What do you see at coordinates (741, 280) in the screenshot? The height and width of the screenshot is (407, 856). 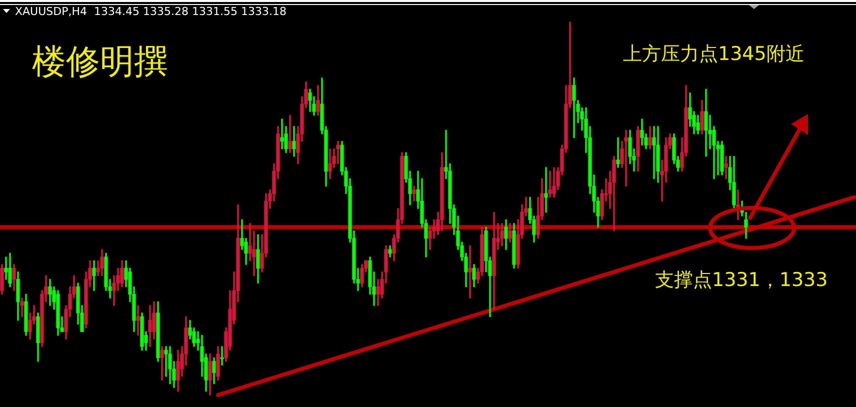 I see `annotation: 支撑点1331，1333` at bounding box center [741, 280].